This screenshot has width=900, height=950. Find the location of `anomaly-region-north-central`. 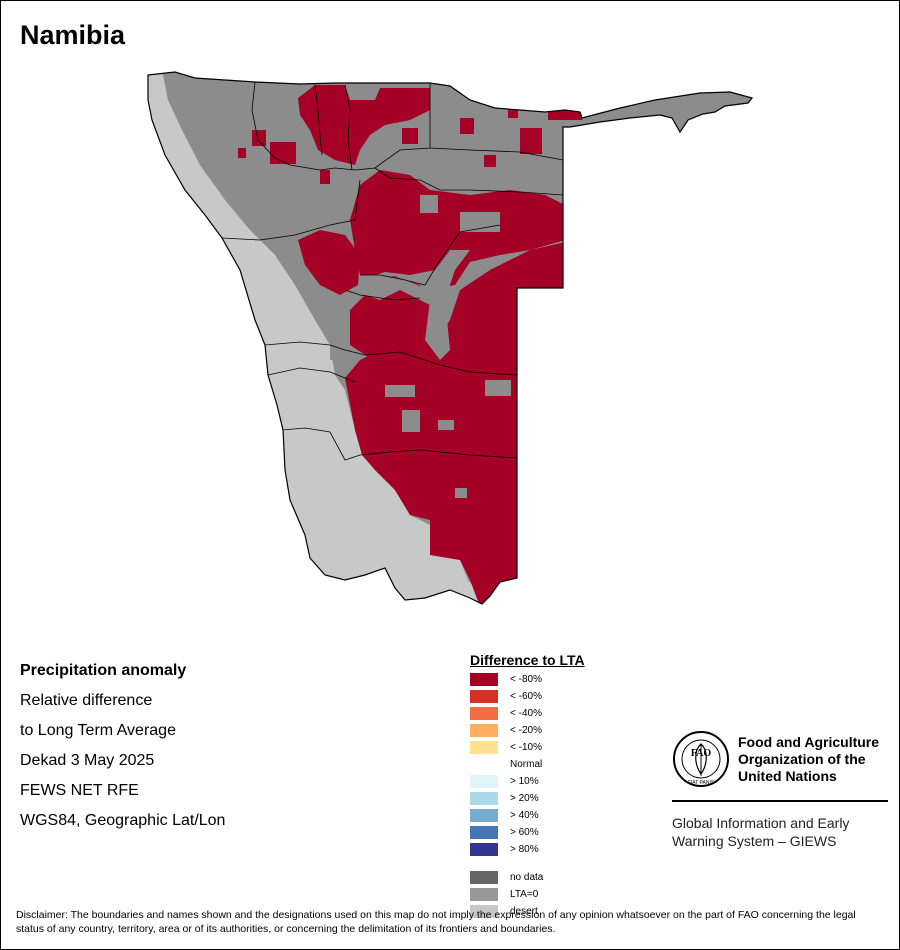

anomaly-region-north-central is located at coordinates (457, 230).